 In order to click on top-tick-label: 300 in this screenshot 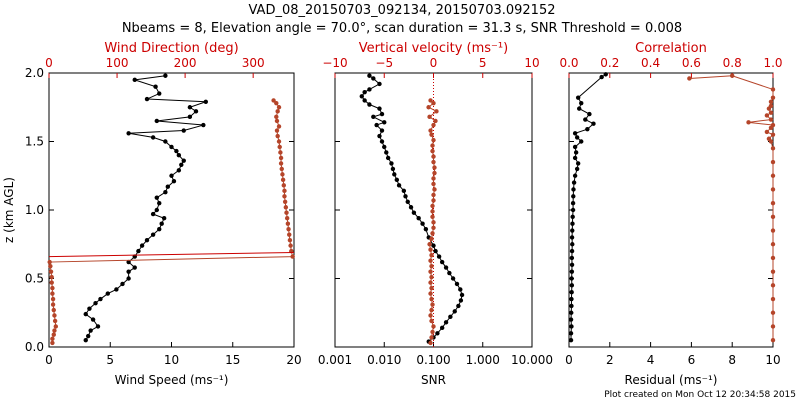, I will do `click(253, 63)`.